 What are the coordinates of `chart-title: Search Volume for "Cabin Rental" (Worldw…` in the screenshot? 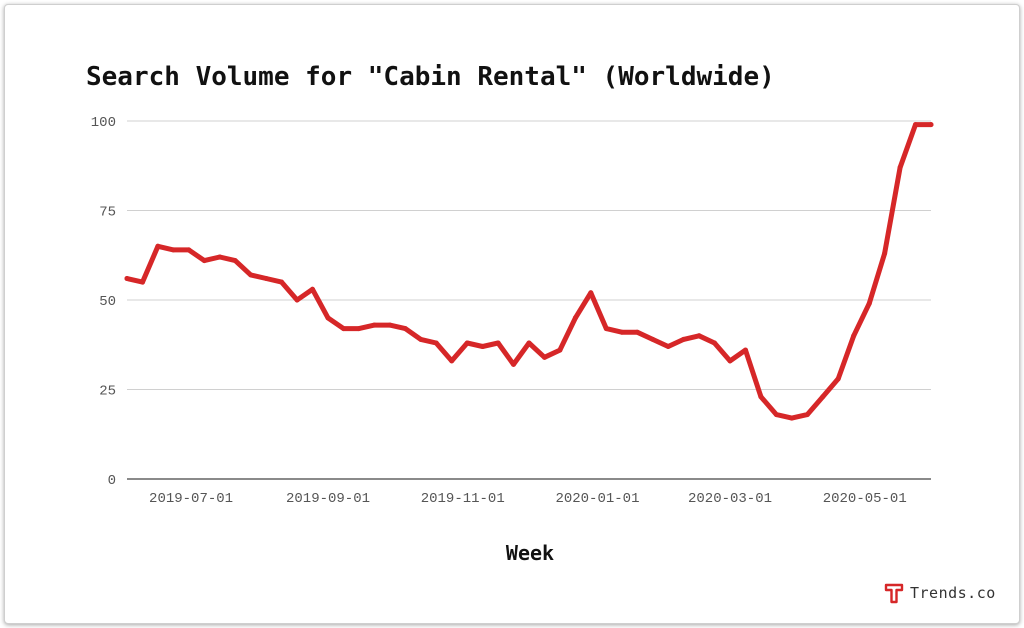 It's located at (430, 77).